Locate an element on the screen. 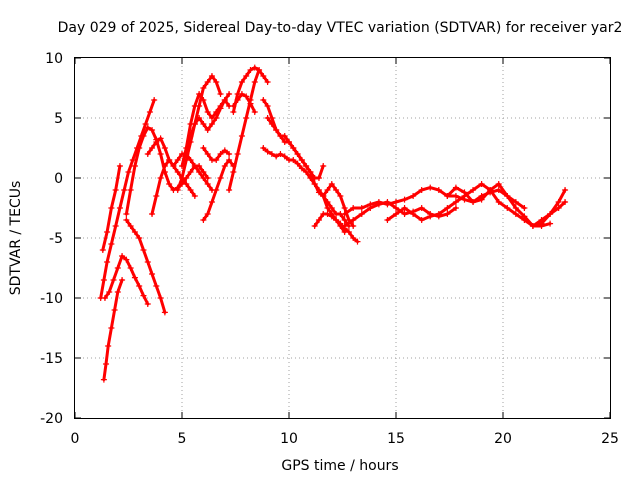  y-tick-label: -15 is located at coordinates (51, 359).